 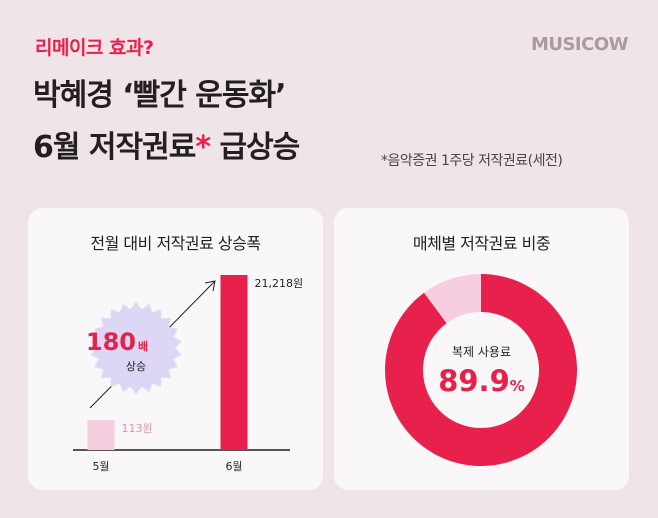 What do you see at coordinates (159, 95) in the screenshot?
I see `headline-line-1: 박혜경 ‘빨간 운동화’` at bounding box center [159, 95].